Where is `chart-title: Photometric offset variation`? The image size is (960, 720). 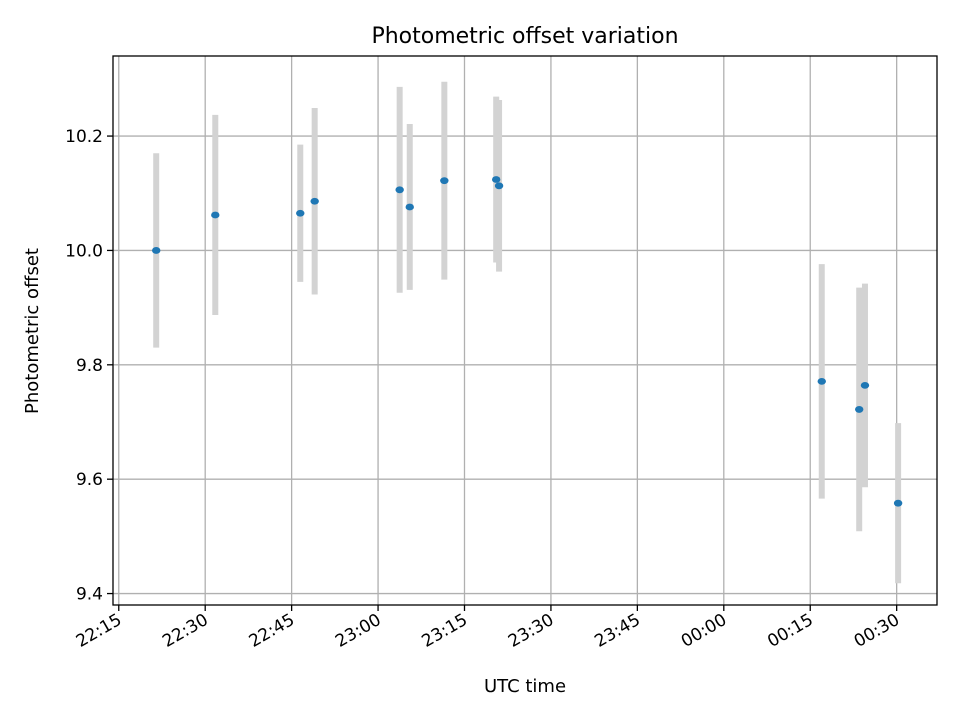
chart-title: Photometric offset variation is located at coordinates (524, 36).